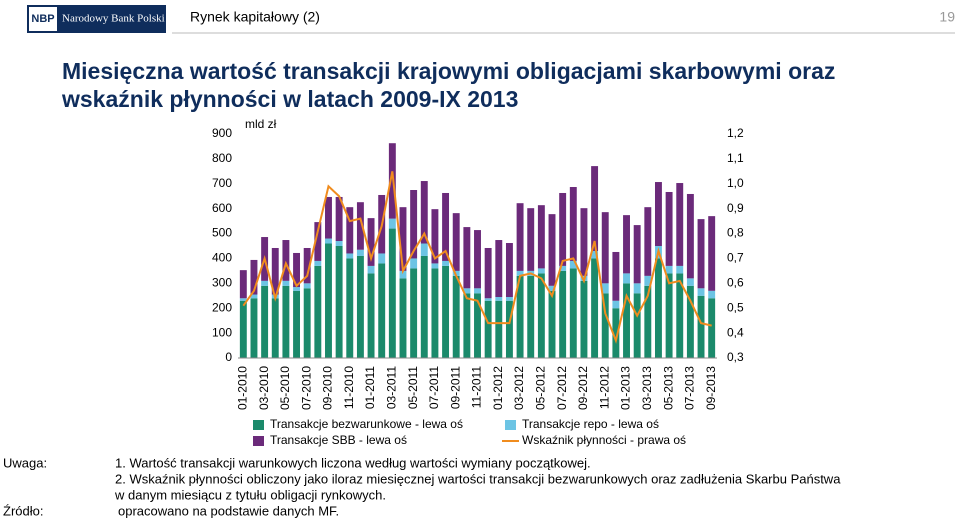  I want to click on x-tick-label: 01-2013, so click(626, 388).